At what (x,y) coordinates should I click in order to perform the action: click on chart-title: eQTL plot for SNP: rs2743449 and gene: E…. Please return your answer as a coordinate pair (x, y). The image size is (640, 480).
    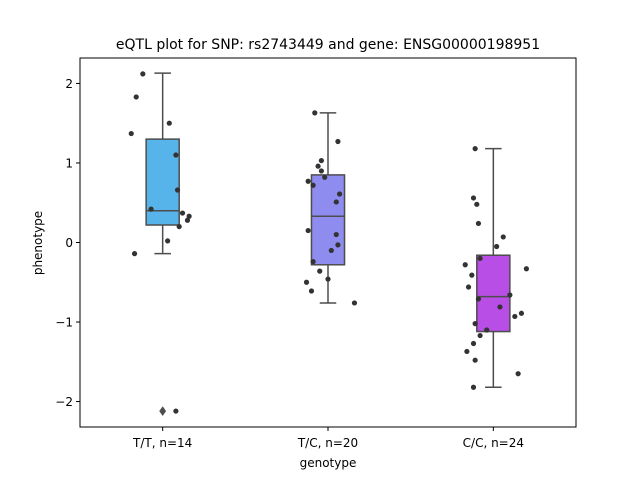
    Looking at the image, I should click on (328, 45).